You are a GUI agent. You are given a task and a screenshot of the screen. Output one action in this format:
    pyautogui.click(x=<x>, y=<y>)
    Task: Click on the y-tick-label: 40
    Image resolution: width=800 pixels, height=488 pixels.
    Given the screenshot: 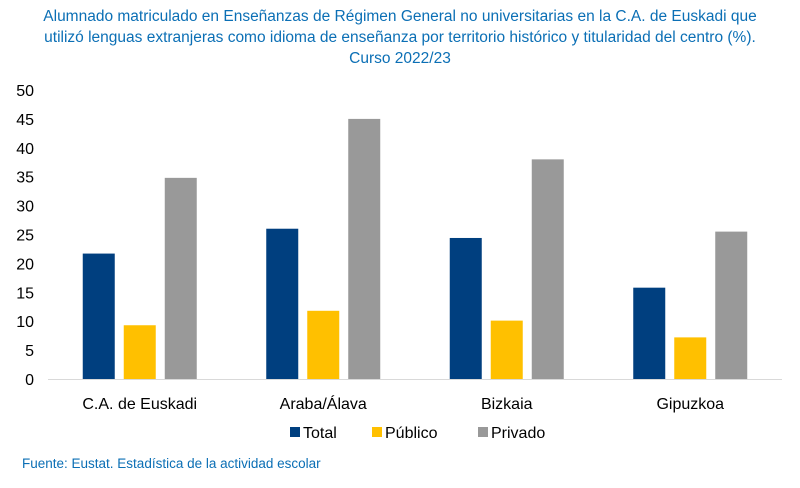 What is the action you would take?
    pyautogui.click(x=25, y=149)
    